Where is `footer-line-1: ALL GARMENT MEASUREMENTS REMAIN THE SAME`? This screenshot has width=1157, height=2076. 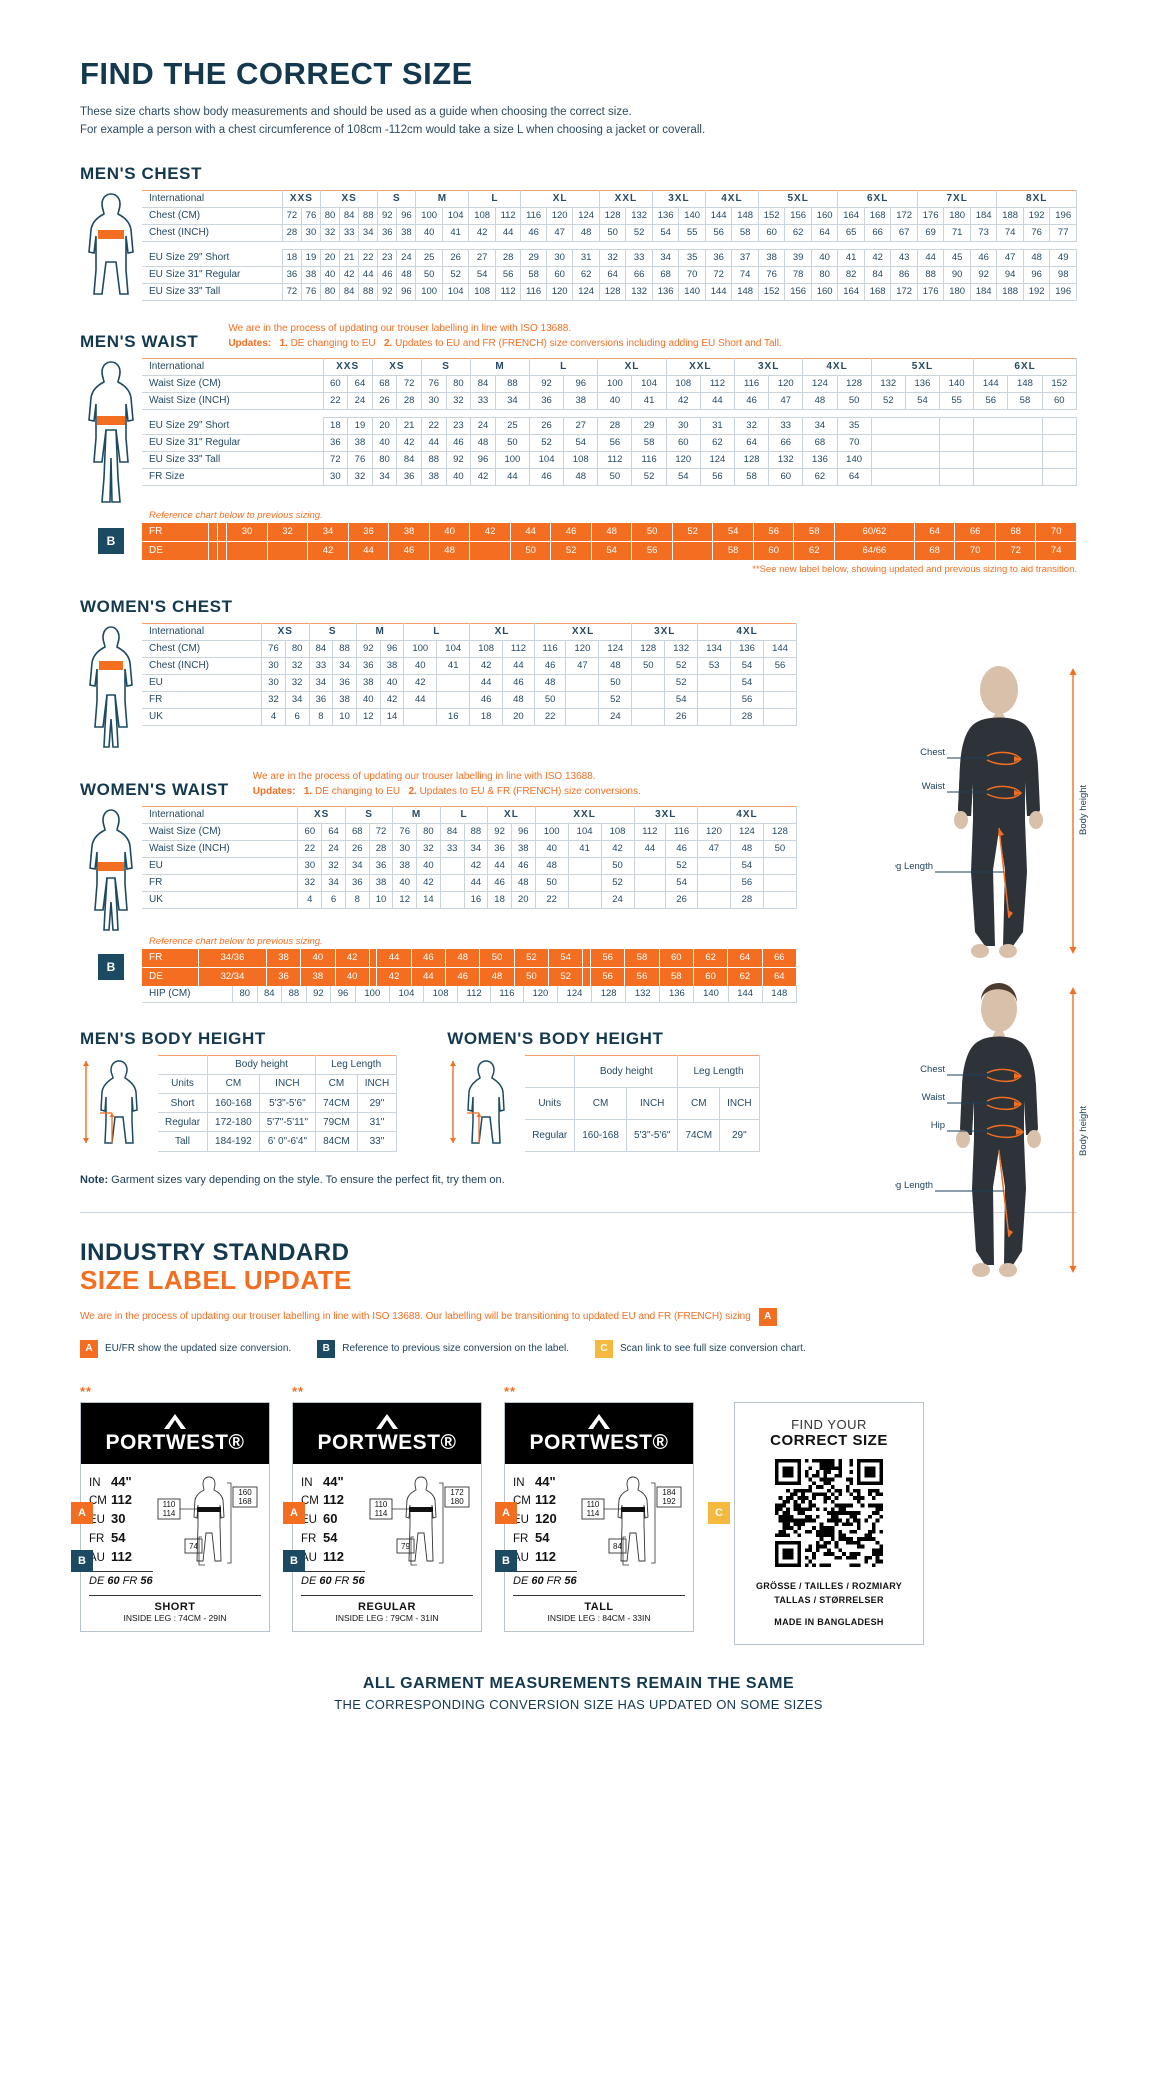 footer-line-1: ALL GARMENT MEASUREMENTS REMAIN THE SAME is located at coordinates (578, 1683).